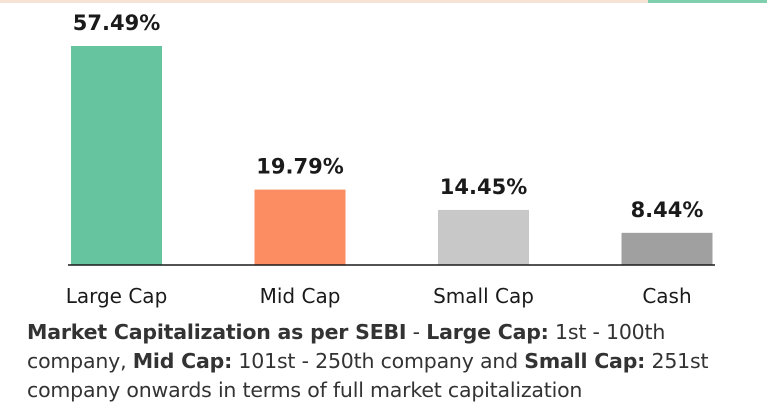  What do you see at coordinates (585, 361) in the screenshot?
I see `footnote-small-cap-label: Small Cap:` at bounding box center [585, 361].